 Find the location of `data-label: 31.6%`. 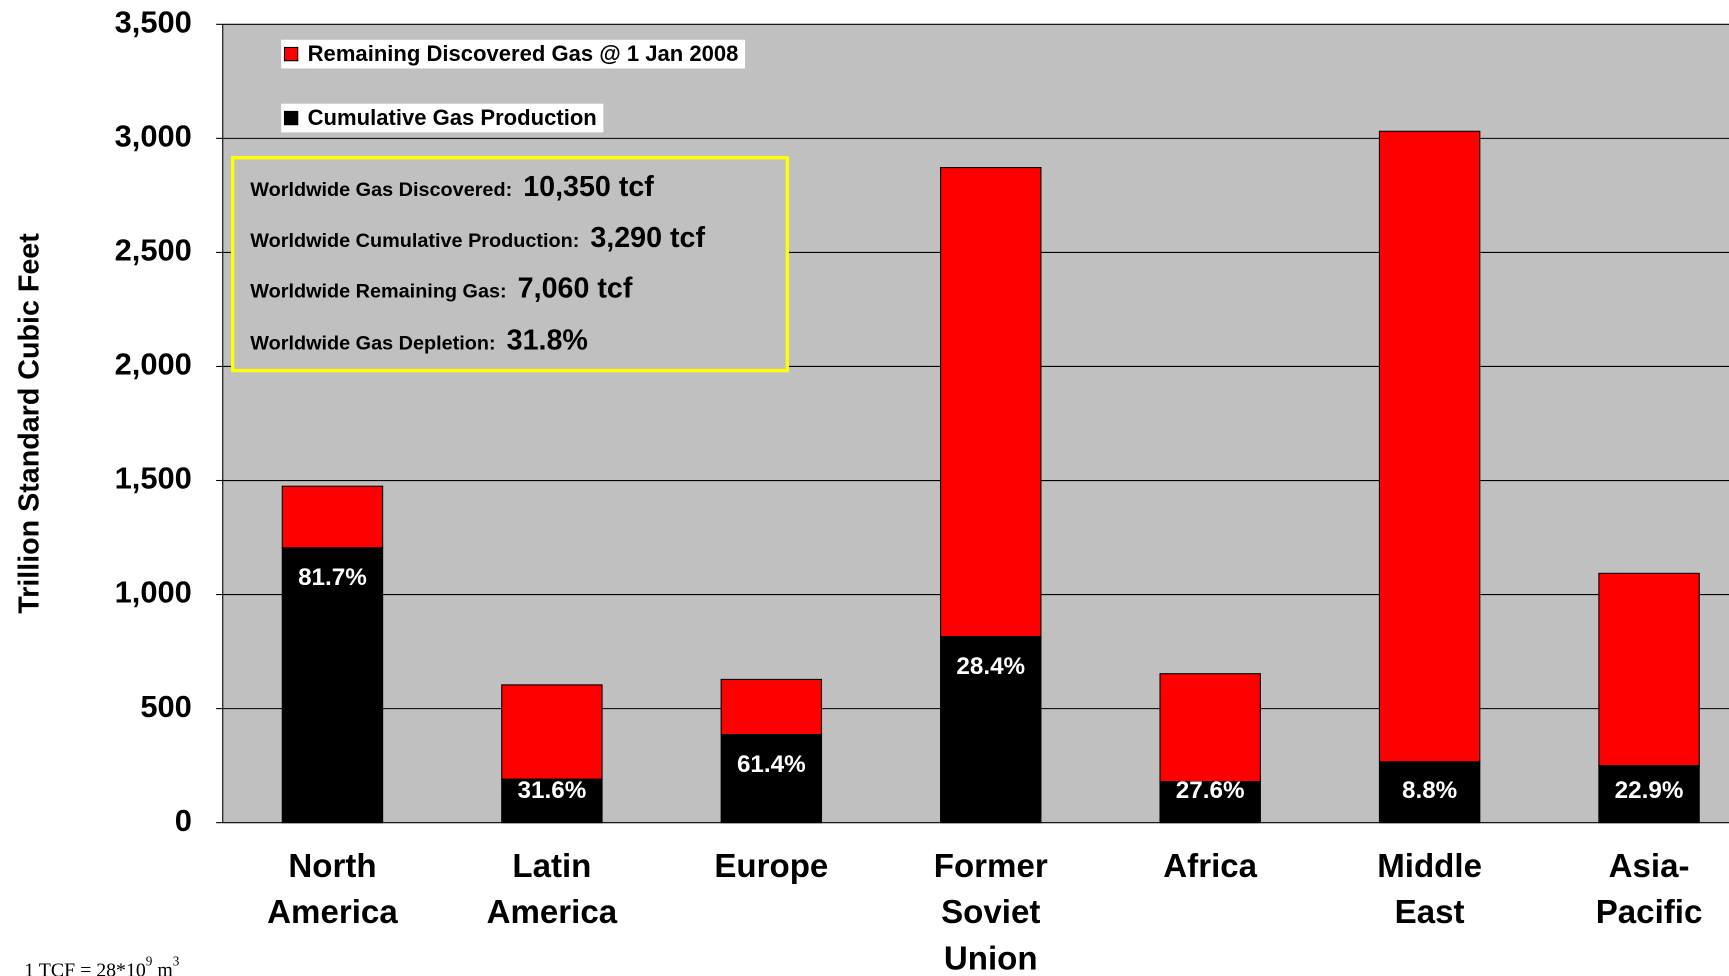

data-label: 31.6% is located at coordinates (552, 790).